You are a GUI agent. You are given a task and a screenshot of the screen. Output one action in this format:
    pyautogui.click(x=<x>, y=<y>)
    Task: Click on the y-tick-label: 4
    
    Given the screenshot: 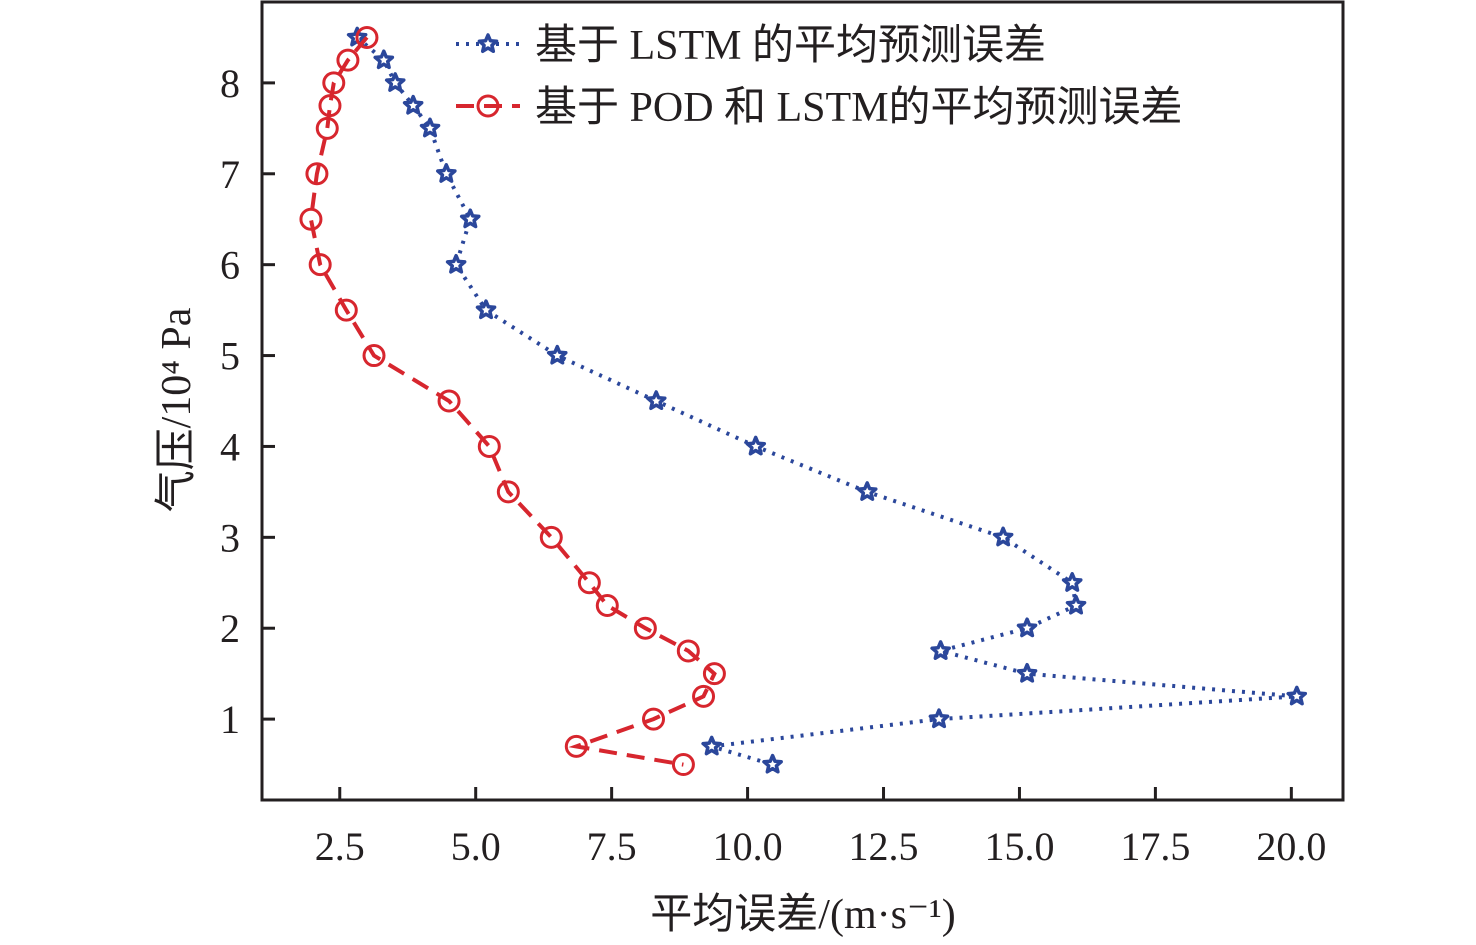 What is the action you would take?
    pyautogui.click(x=230, y=446)
    